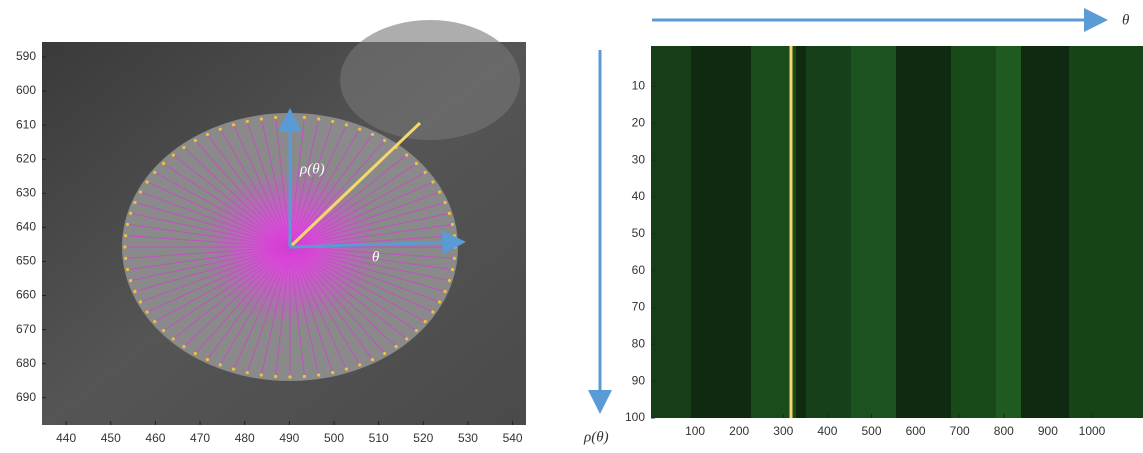 This screenshot has width=1143, height=453. What do you see at coordinates (1092, 431) in the screenshot?
I see `x-tick-label: 1000` at bounding box center [1092, 431].